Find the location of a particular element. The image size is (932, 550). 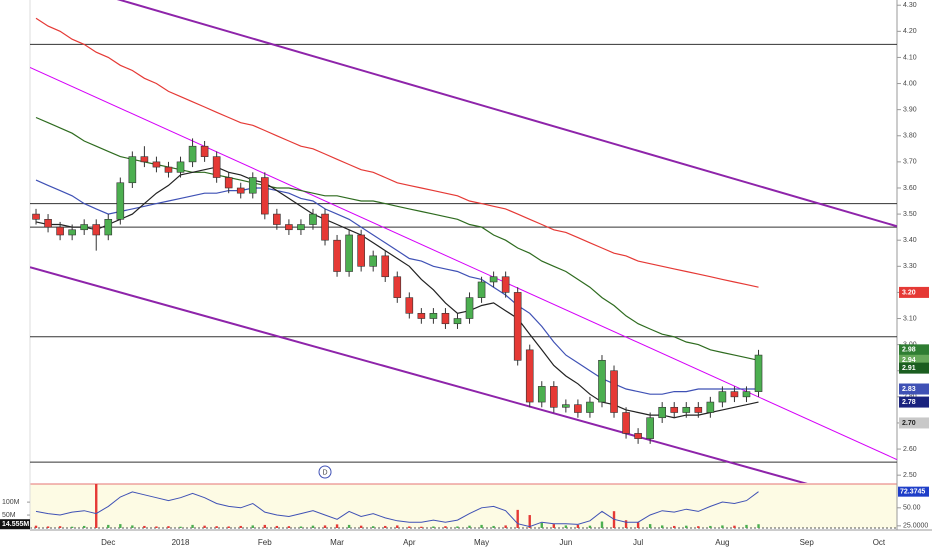

x-tick-label: Aug is located at coordinates (722, 542).